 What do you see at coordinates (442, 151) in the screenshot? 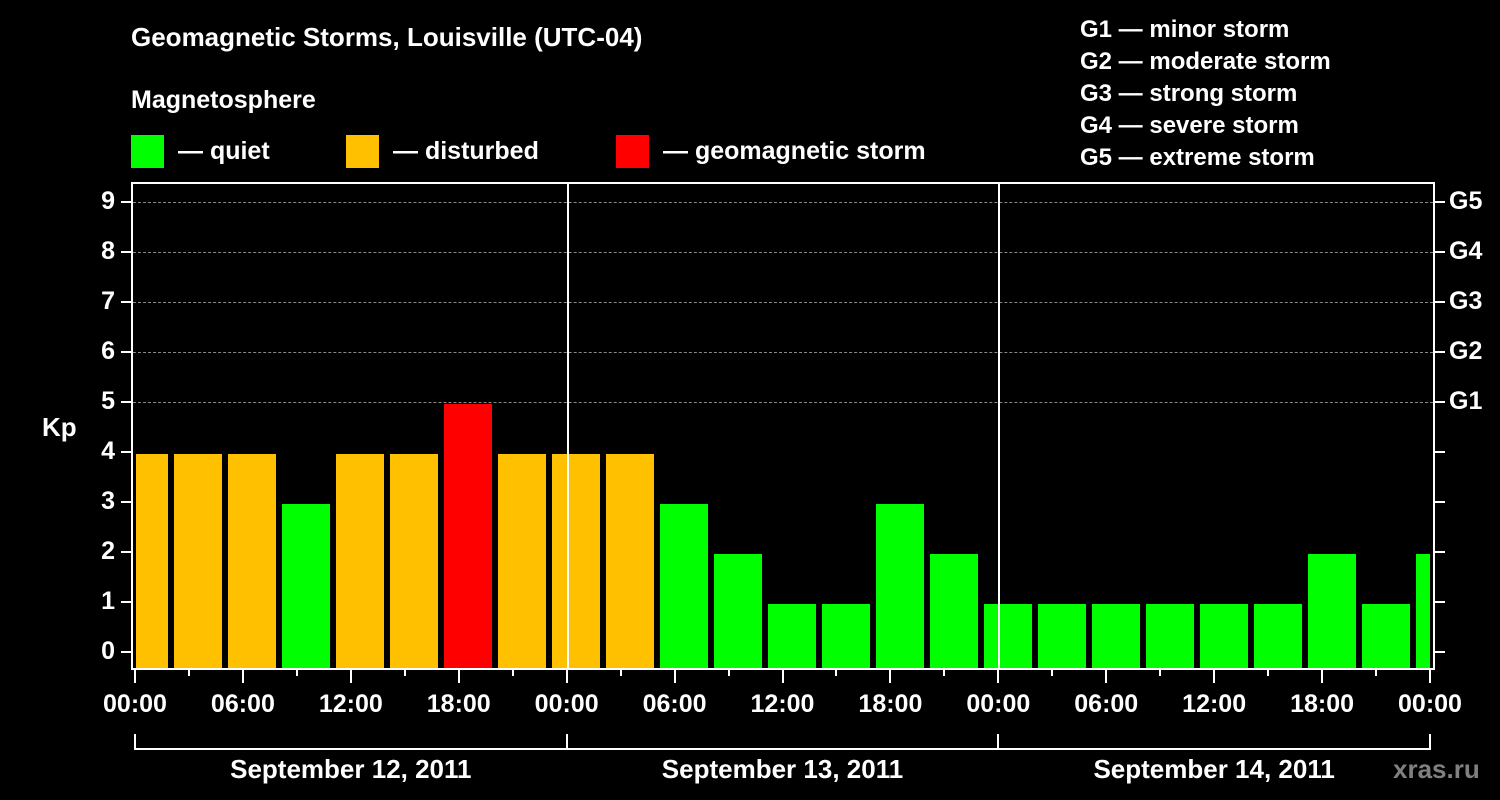
I see `legend-disturbed: — disturbed` at bounding box center [442, 151].